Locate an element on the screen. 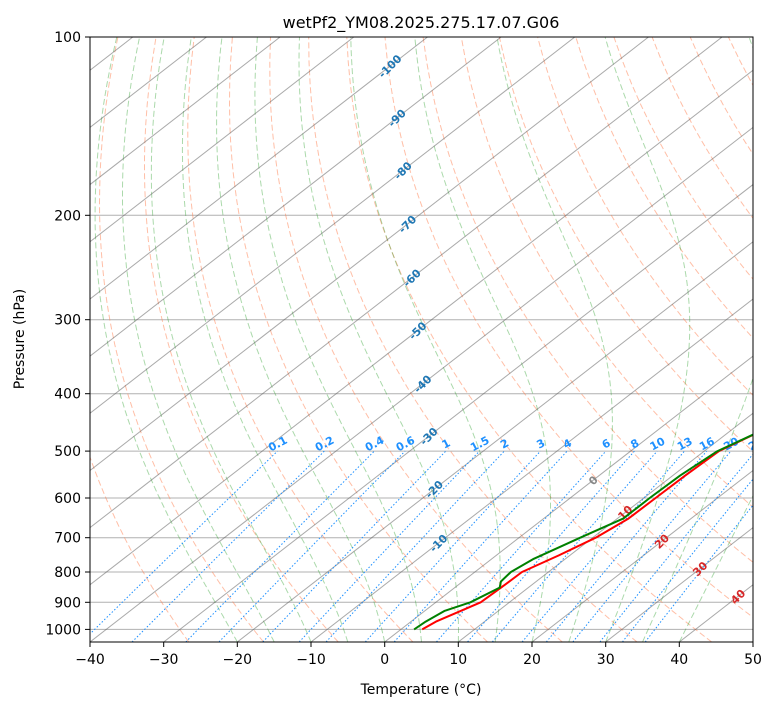 The height and width of the screenshot is (708, 775). y-tick-label: 800 is located at coordinates (67, 573).